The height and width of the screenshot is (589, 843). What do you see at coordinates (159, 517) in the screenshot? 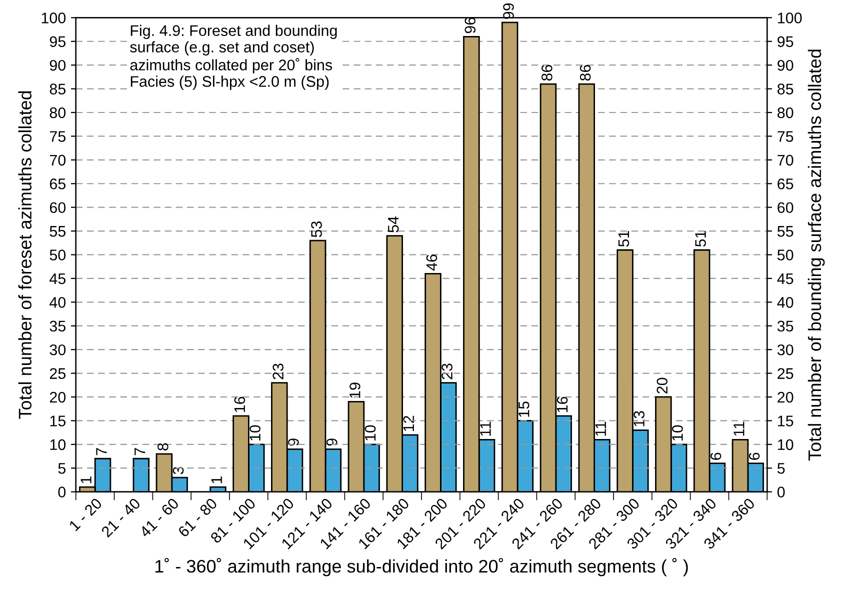
I see `x-tick-label: 41 - 60` at bounding box center [159, 517].